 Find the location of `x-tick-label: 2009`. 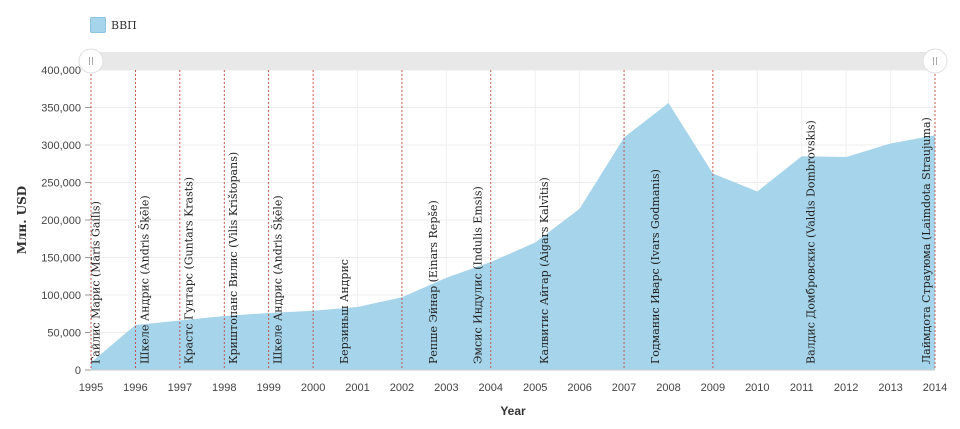

x-tick-label: 2009 is located at coordinates (713, 388).